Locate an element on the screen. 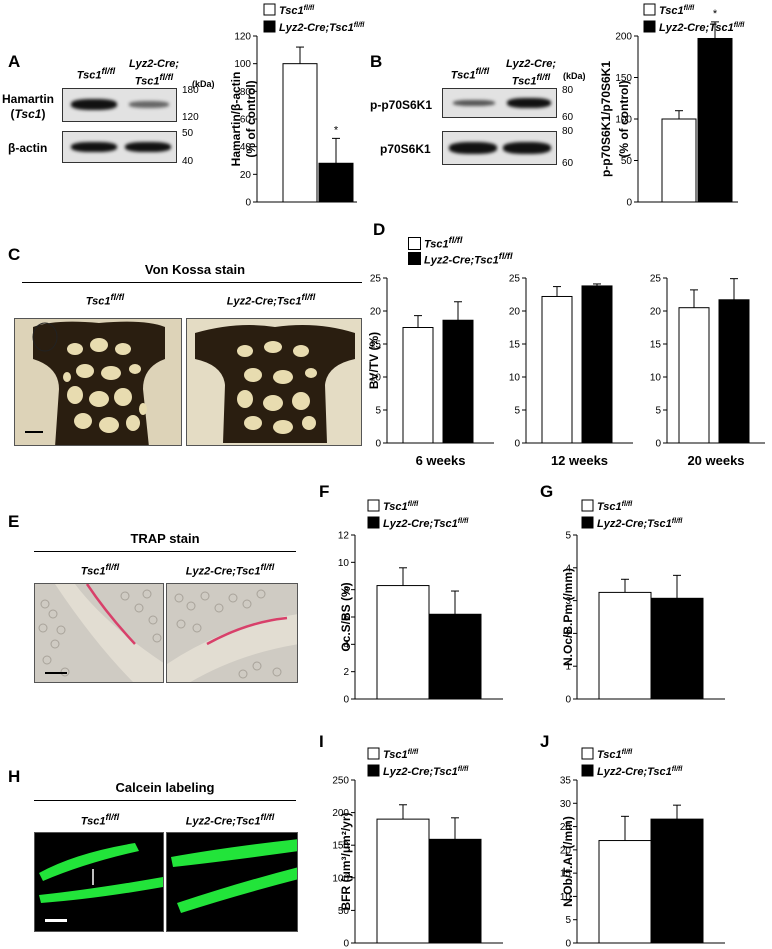  y-tick-label: 150 is located at coordinates (623, 78).